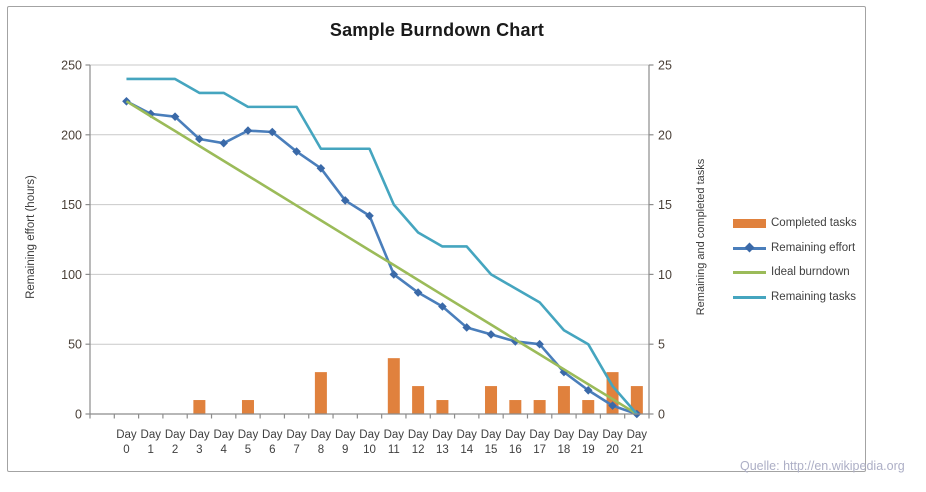 Image resolution: width=926 pixels, height=492 pixels. What do you see at coordinates (701, 237) in the screenshot?
I see `right-axis-title: Remaining and completed tasks` at bounding box center [701, 237].